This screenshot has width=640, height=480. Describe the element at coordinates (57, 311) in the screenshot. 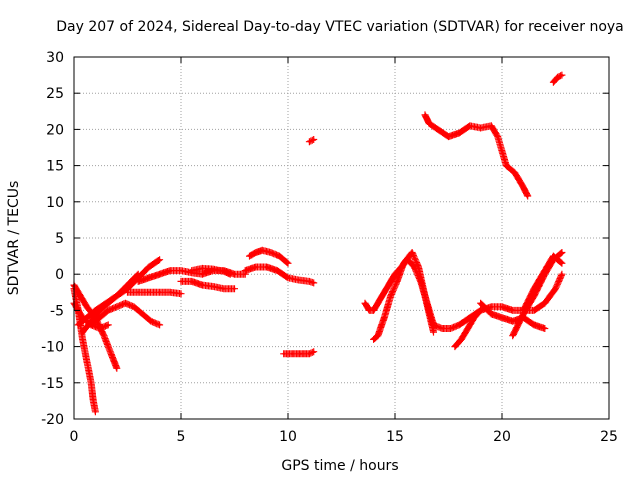

I see `y-tick-label: -5` at that location.